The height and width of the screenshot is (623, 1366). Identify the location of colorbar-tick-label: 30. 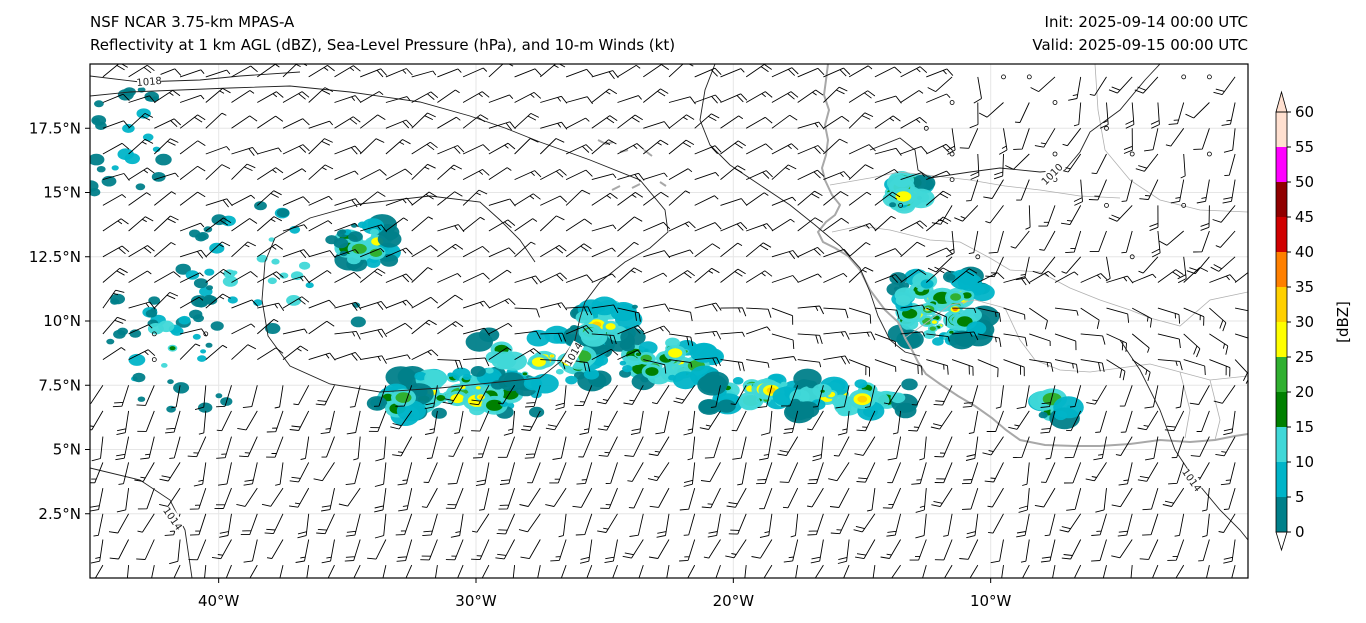
(1304, 322).